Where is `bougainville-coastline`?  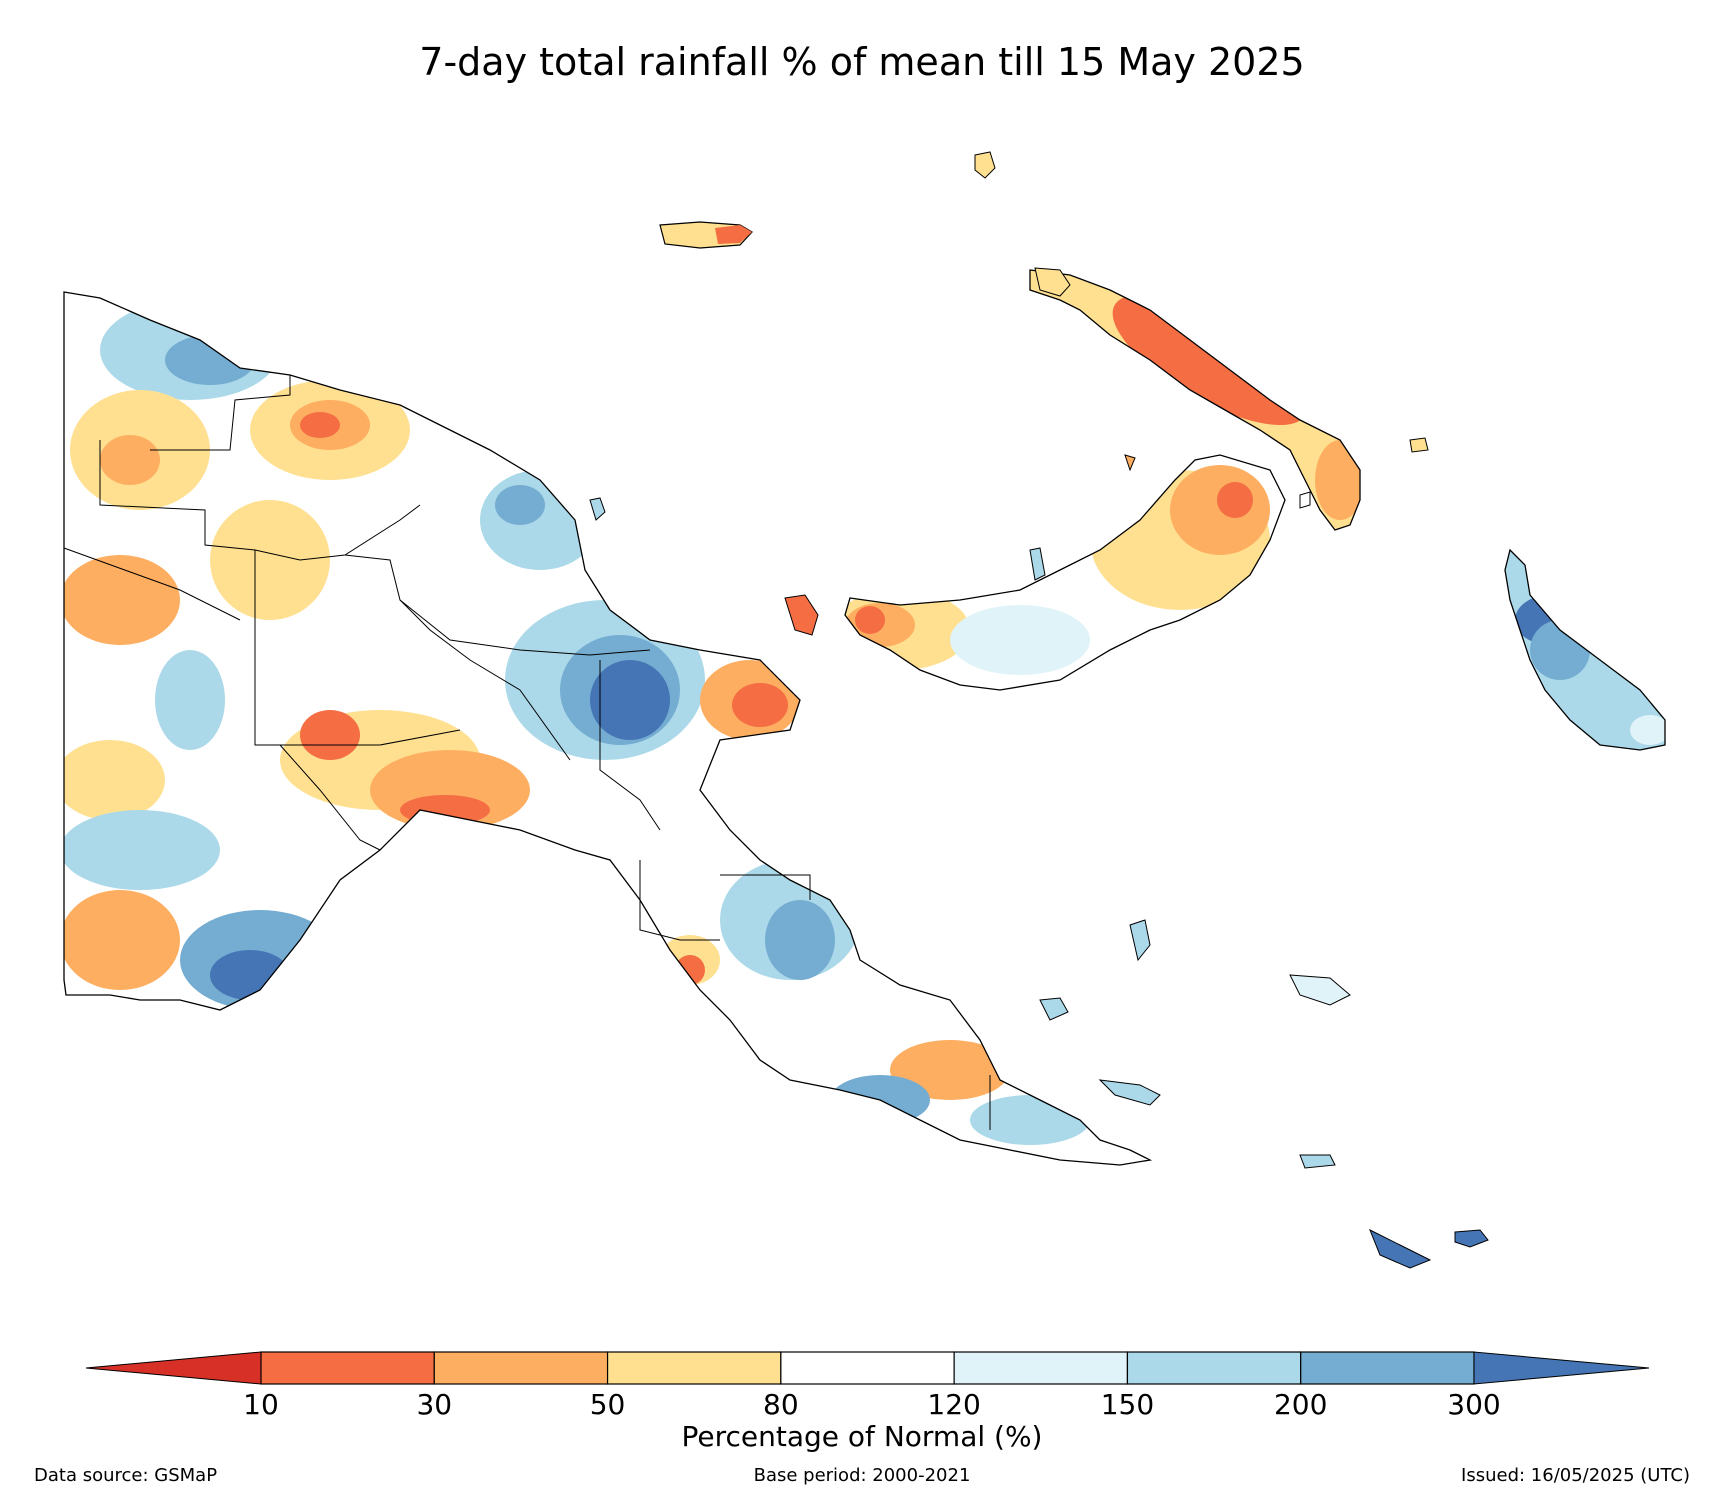 bougainville-coastline is located at coordinates (1585, 649).